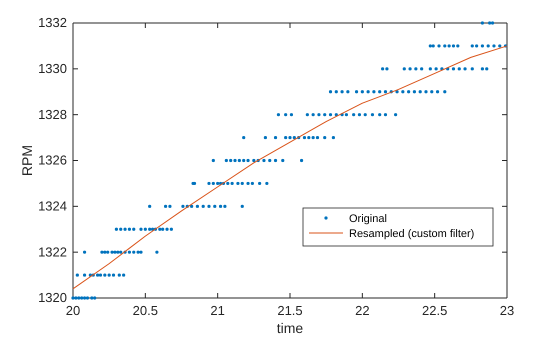 The width and height of the screenshot is (560, 337). What do you see at coordinates (290, 310) in the screenshot?
I see `x-tick-label: 21.5` at bounding box center [290, 310].